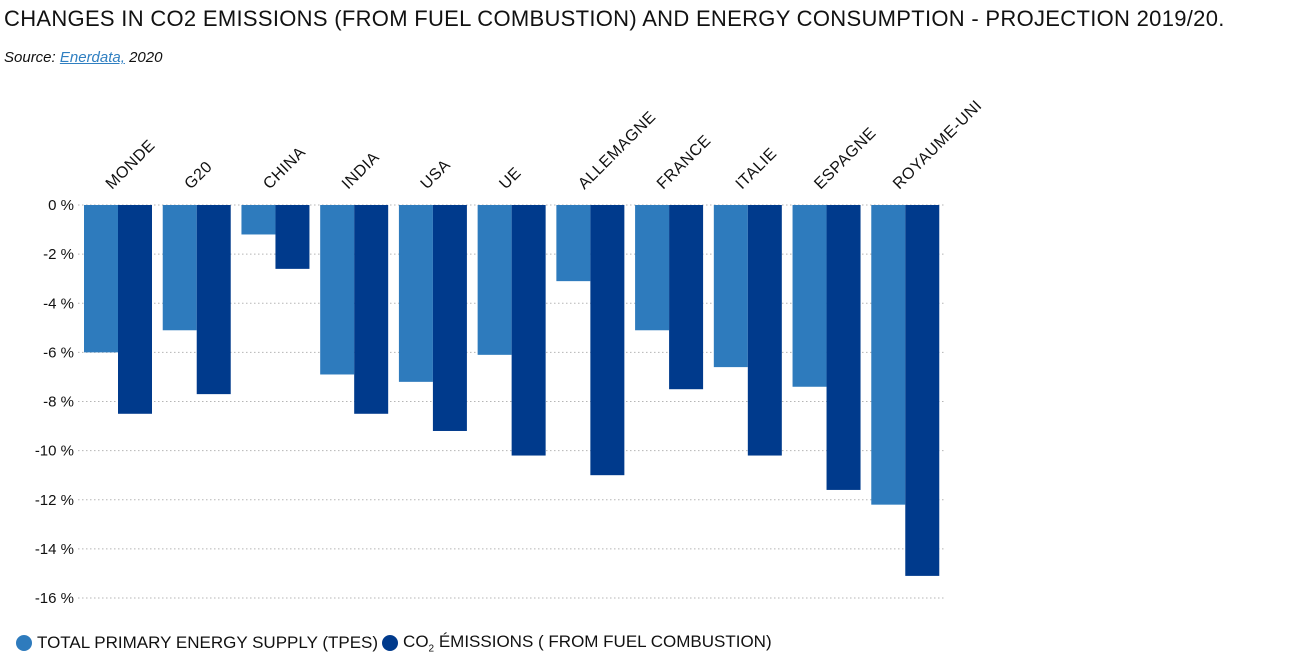 This screenshot has height=672, width=1292. What do you see at coordinates (684, 162) in the screenshot?
I see `category-label: FRANCE` at bounding box center [684, 162].